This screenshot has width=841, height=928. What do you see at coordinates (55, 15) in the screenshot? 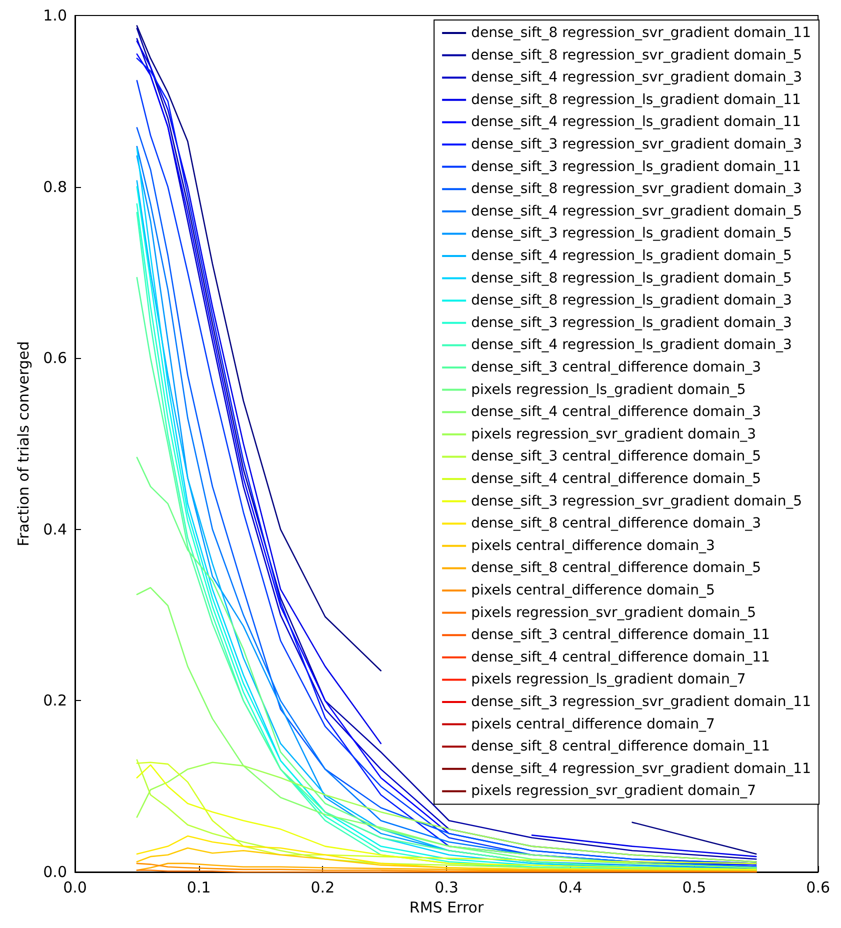
I see `y-tick-label: 1.0` at bounding box center [55, 15].